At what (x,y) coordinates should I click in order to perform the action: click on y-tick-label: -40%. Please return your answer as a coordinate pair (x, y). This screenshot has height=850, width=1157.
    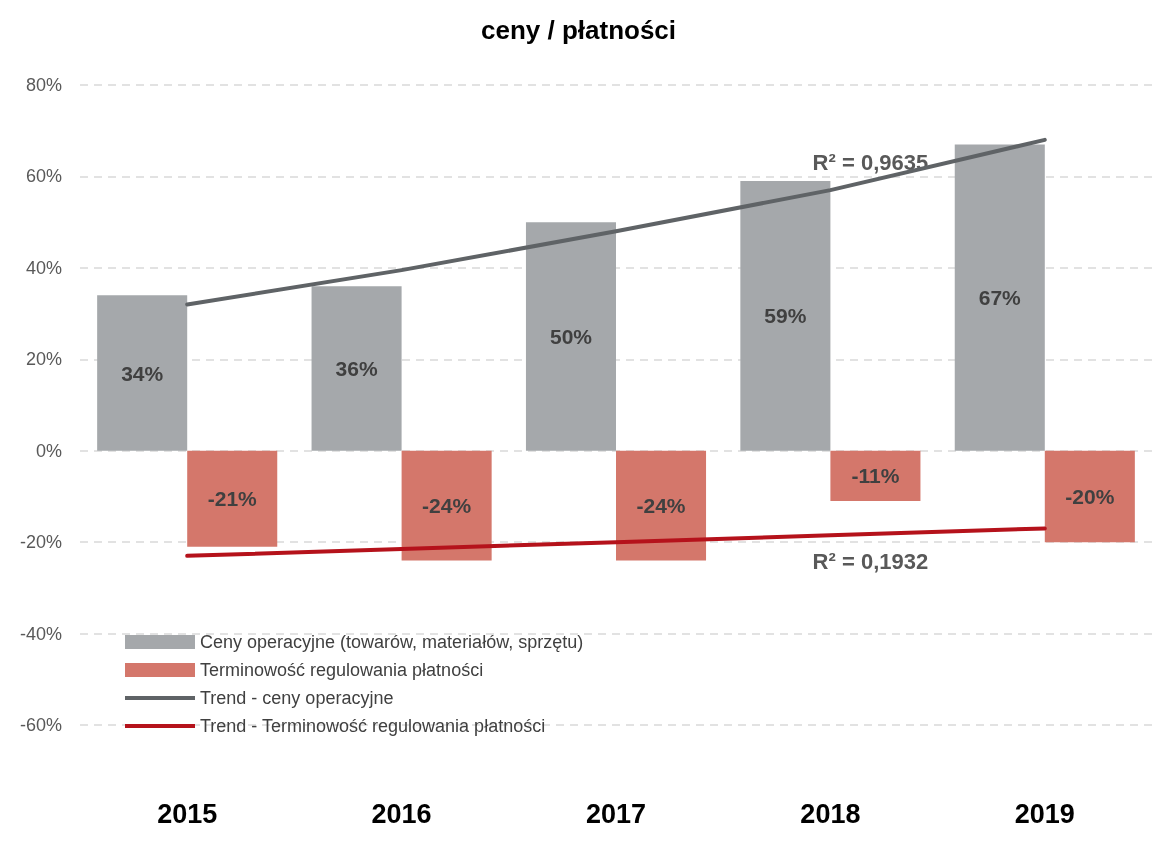
    Looking at the image, I should click on (40, 633).